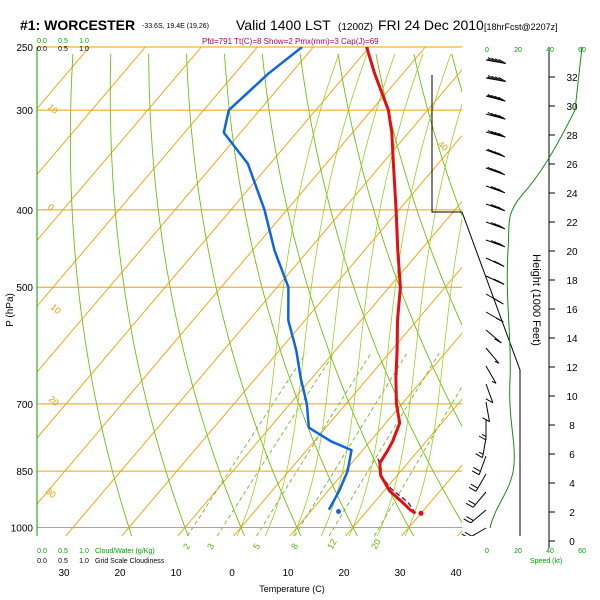  Describe the element at coordinates (42, 49) in the screenshot. I see `cloudiness-tick: 0.0` at that location.